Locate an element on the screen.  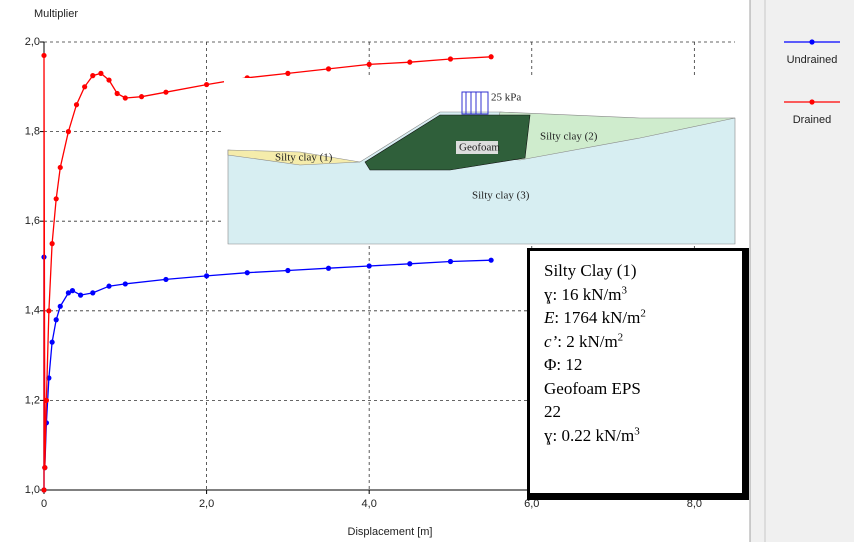
property-symbol: c’ is located at coordinates (551, 341).